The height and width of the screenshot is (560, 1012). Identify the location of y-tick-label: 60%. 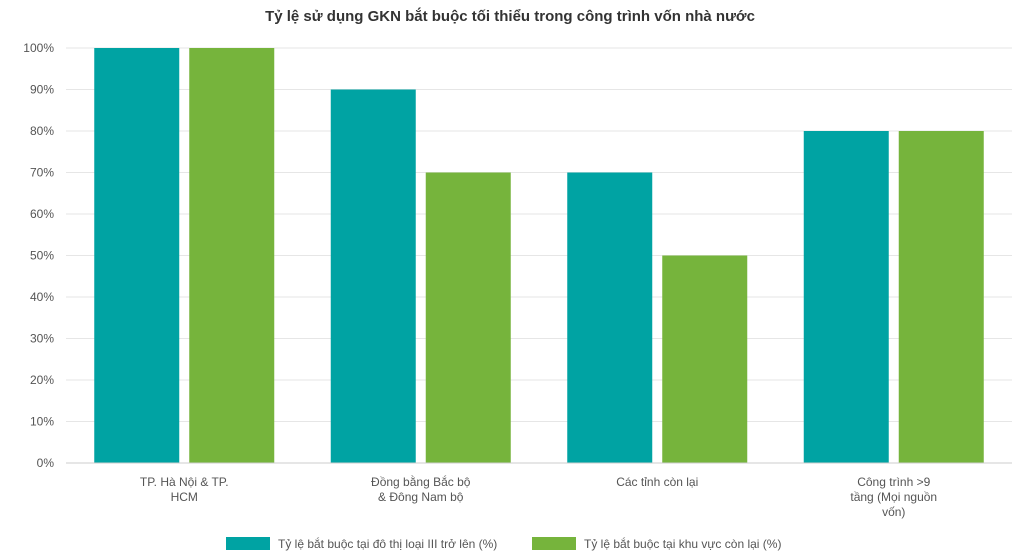
(42, 214).